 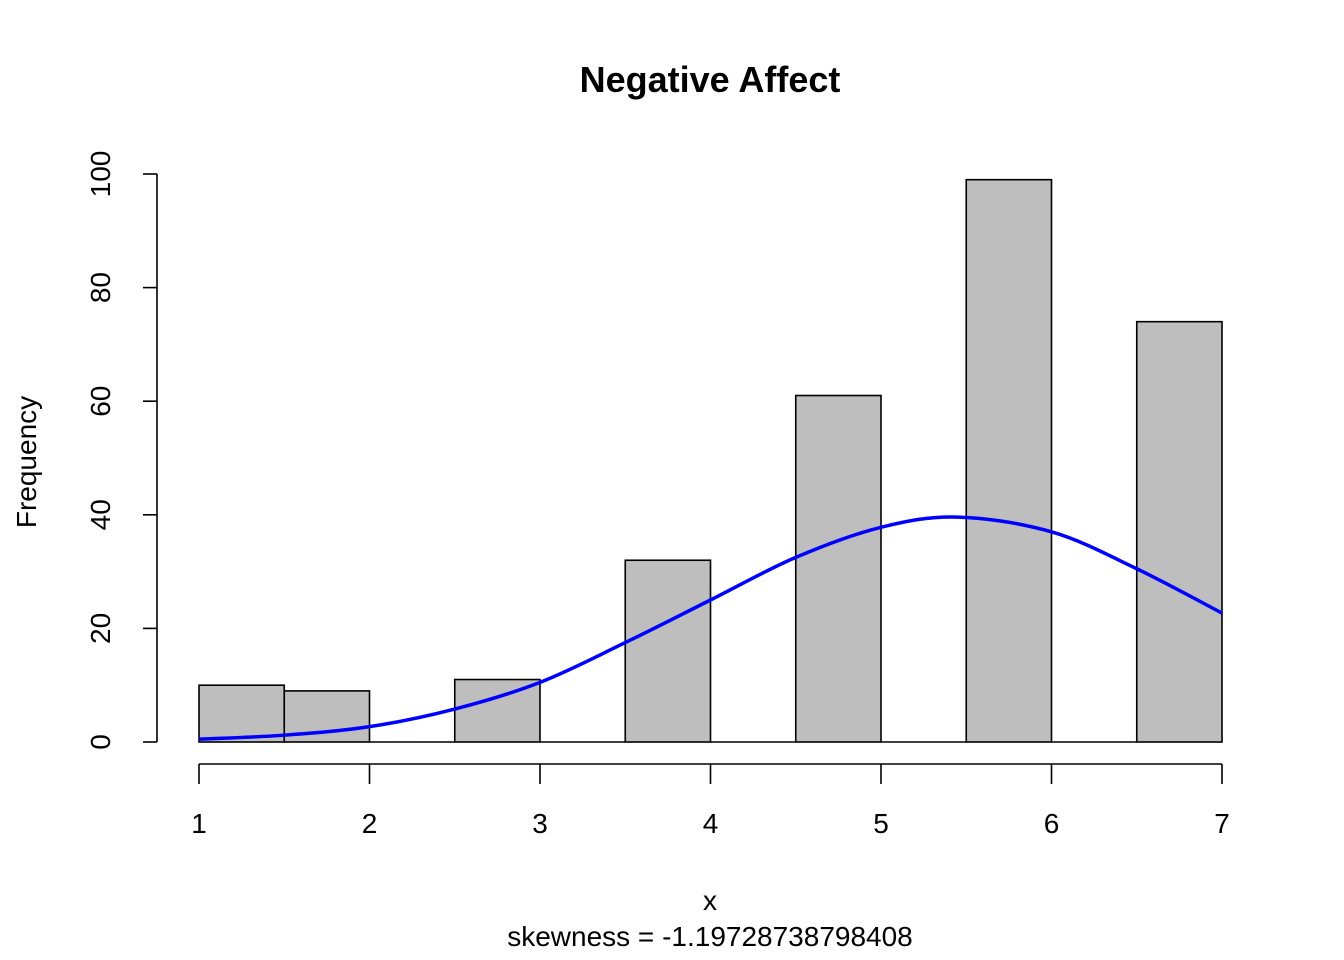 What do you see at coordinates (121, 450) in the screenshot?
I see `y-axis: 0 20 40 60 80 100` at bounding box center [121, 450].